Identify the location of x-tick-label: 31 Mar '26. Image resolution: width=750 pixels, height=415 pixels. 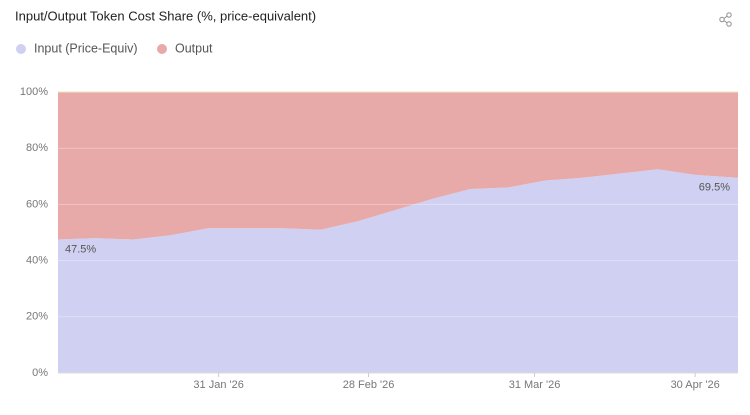
(535, 385).